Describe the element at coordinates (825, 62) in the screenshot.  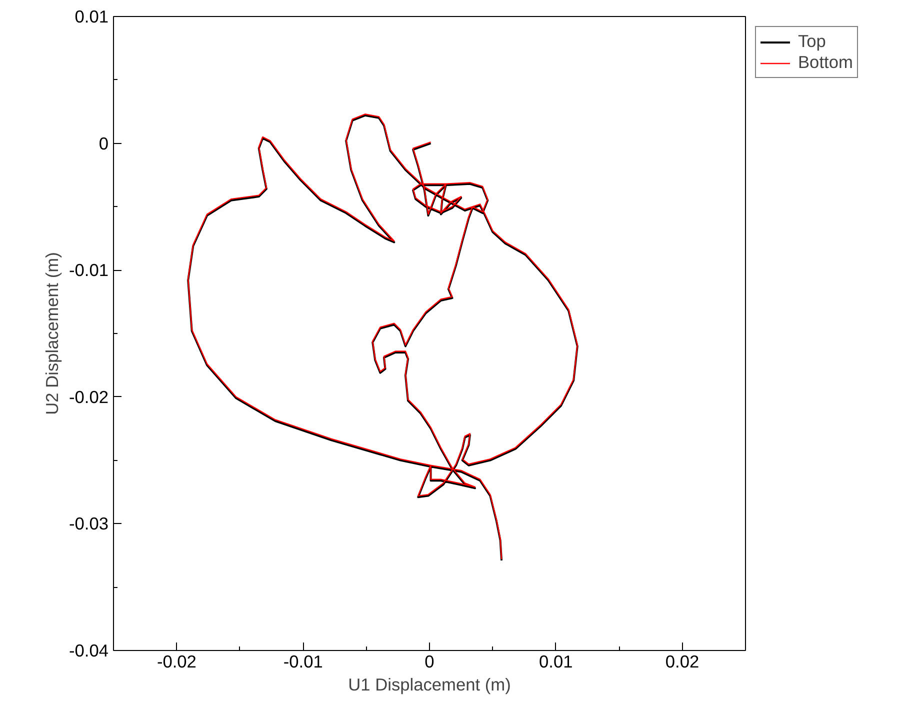
I see `legend-label: Bottom` at that location.